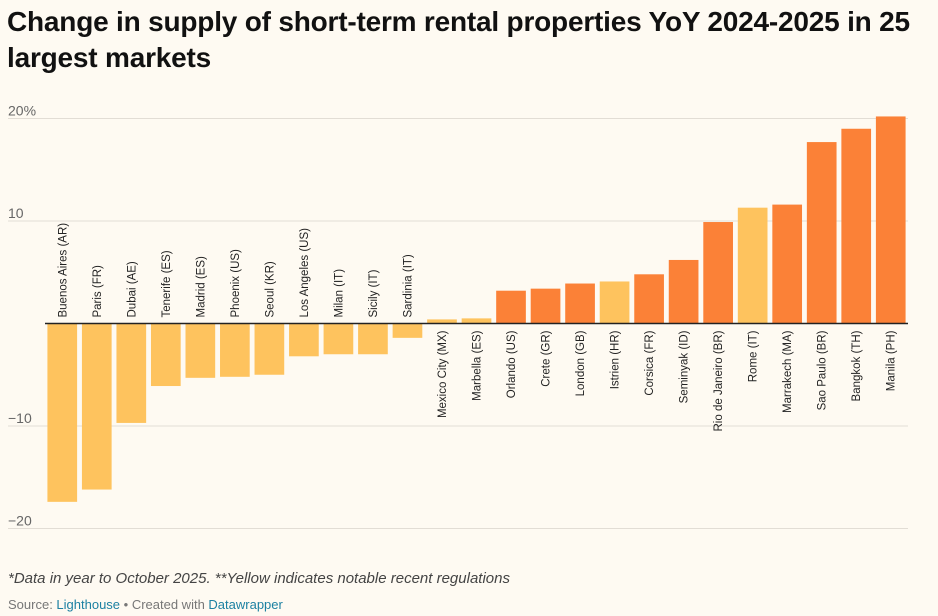  Describe the element at coordinates (478, 365) in the screenshot. I see `category-label: Marbella (ES)` at that location.